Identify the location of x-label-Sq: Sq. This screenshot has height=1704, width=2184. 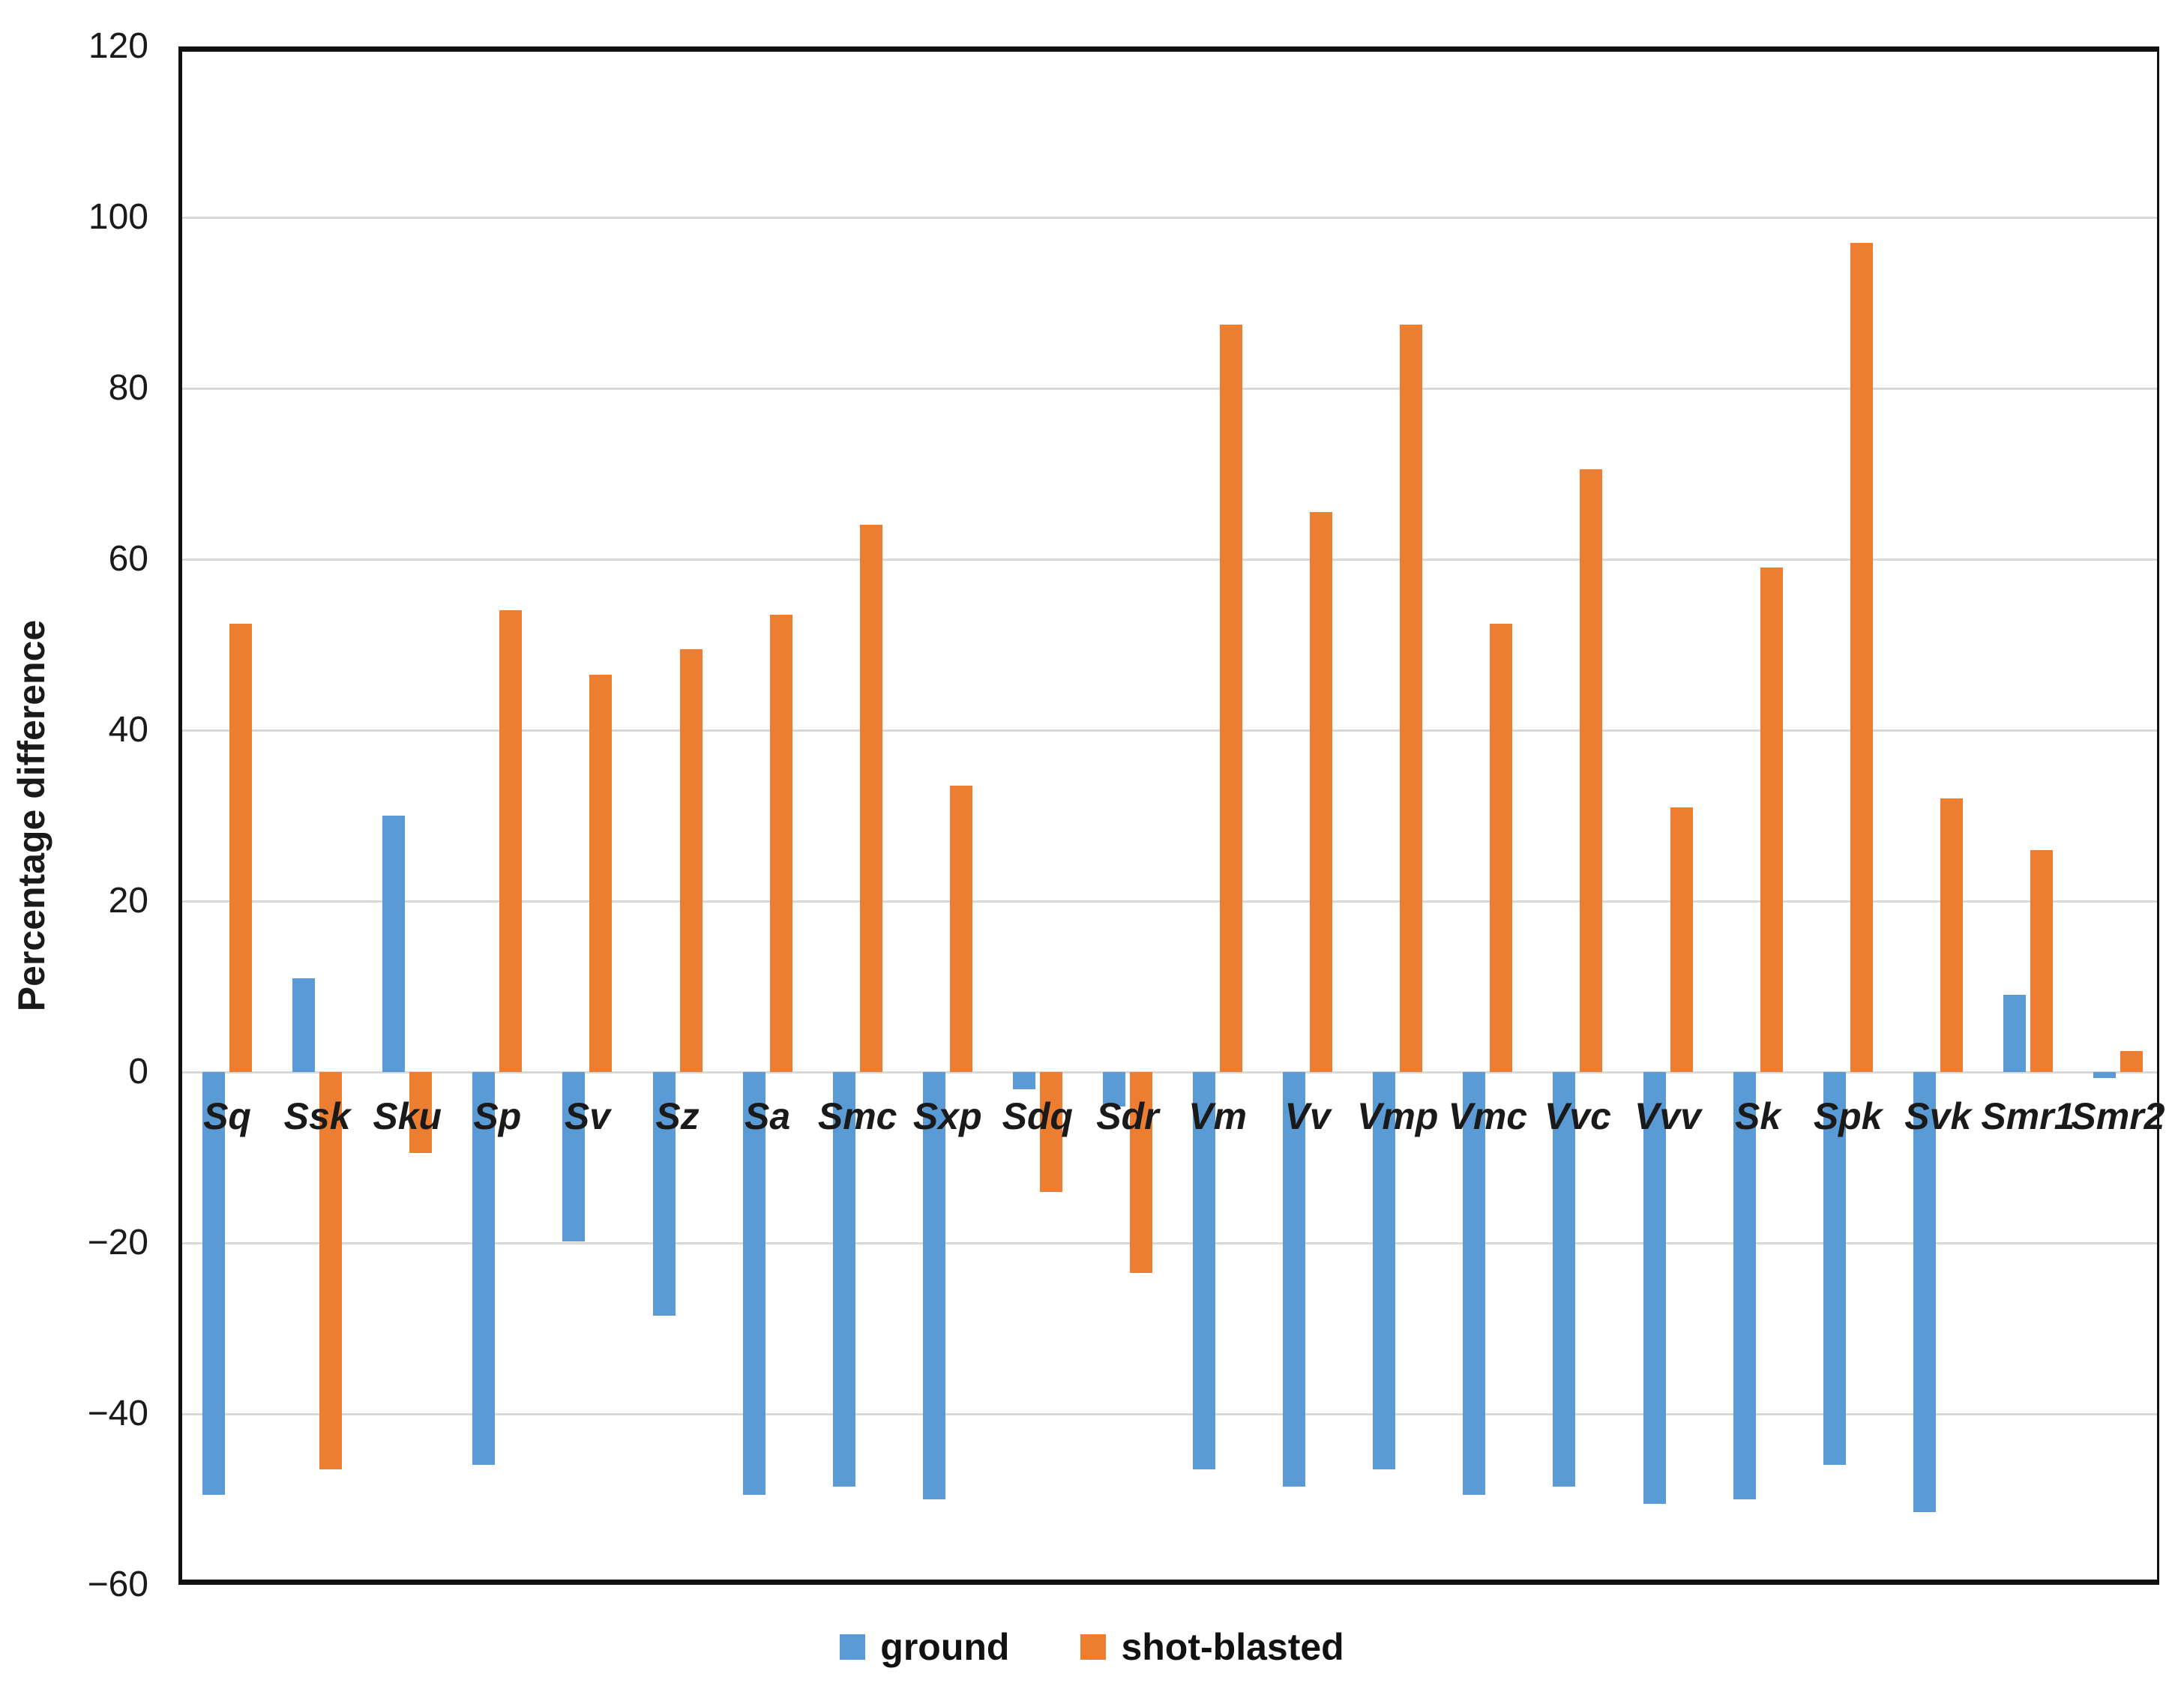
(227, 1116).